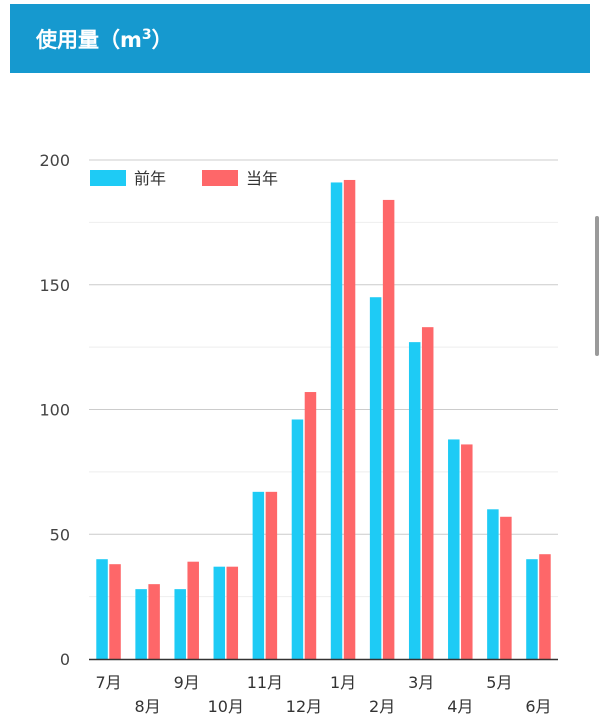 This screenshot has width=600, height=725. Describe the element at coordinates (421, 682) in the screenshot. I see `x-tick-label: 3月` at that location.